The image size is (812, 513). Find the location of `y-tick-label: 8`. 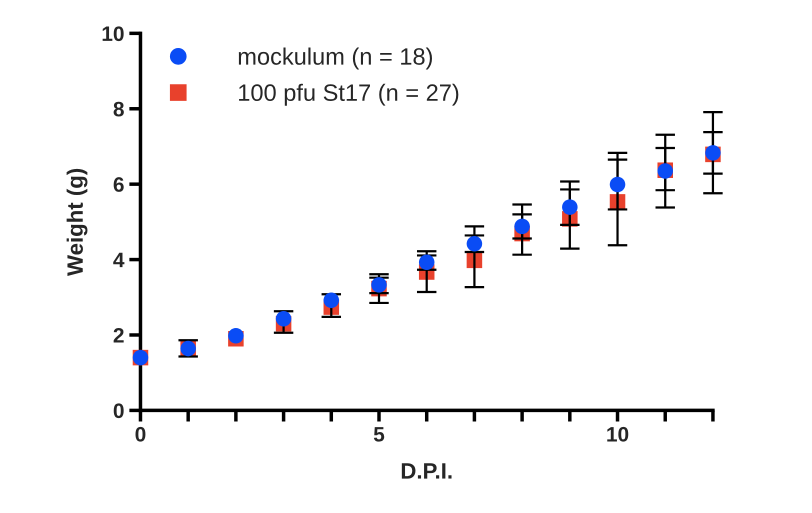

y-tick-label: 8 is located at coordinates (119, 109).